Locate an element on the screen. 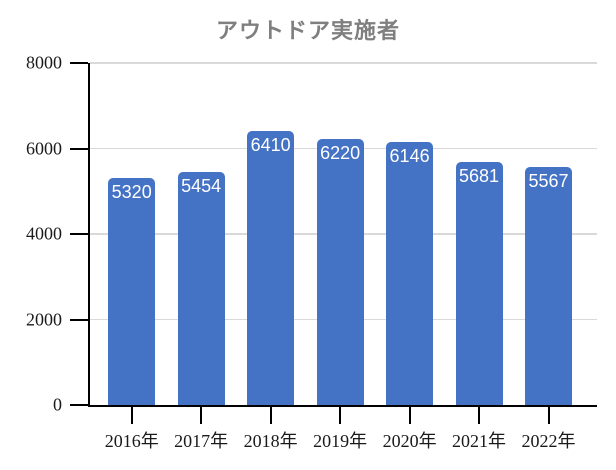 The height and width of the screenshot is (470, 616). x-axis-label-2022年: 2022年 is located at coordinates (548, 441).